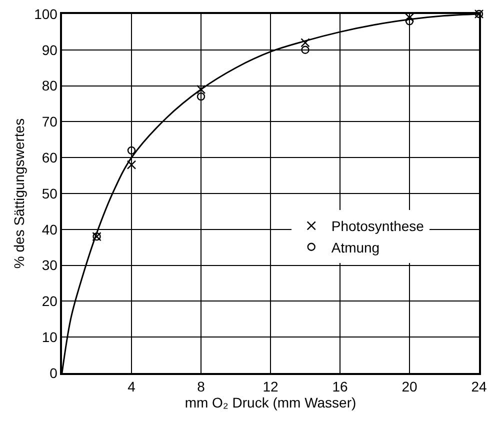 The image size is (493, 423). Describe the element at coordinates (19, 193) in the screenshot. I see `y-axis-title: % des Sättigungswertes` at that location.